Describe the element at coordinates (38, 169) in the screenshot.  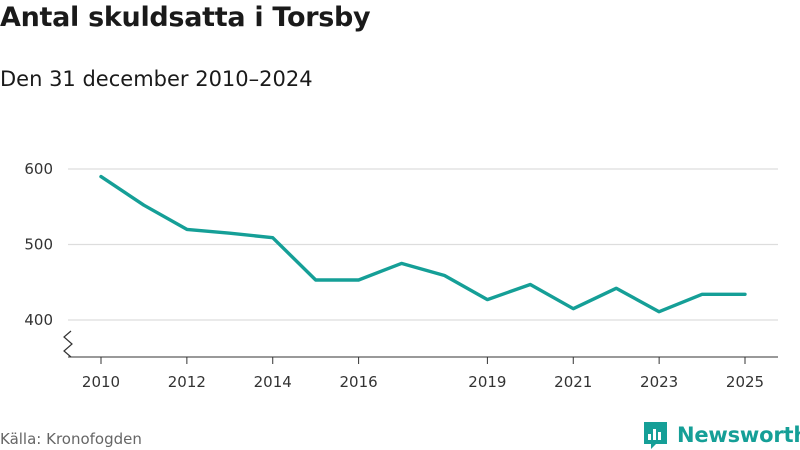
I see `y-tick-label-600: 600` at that location.